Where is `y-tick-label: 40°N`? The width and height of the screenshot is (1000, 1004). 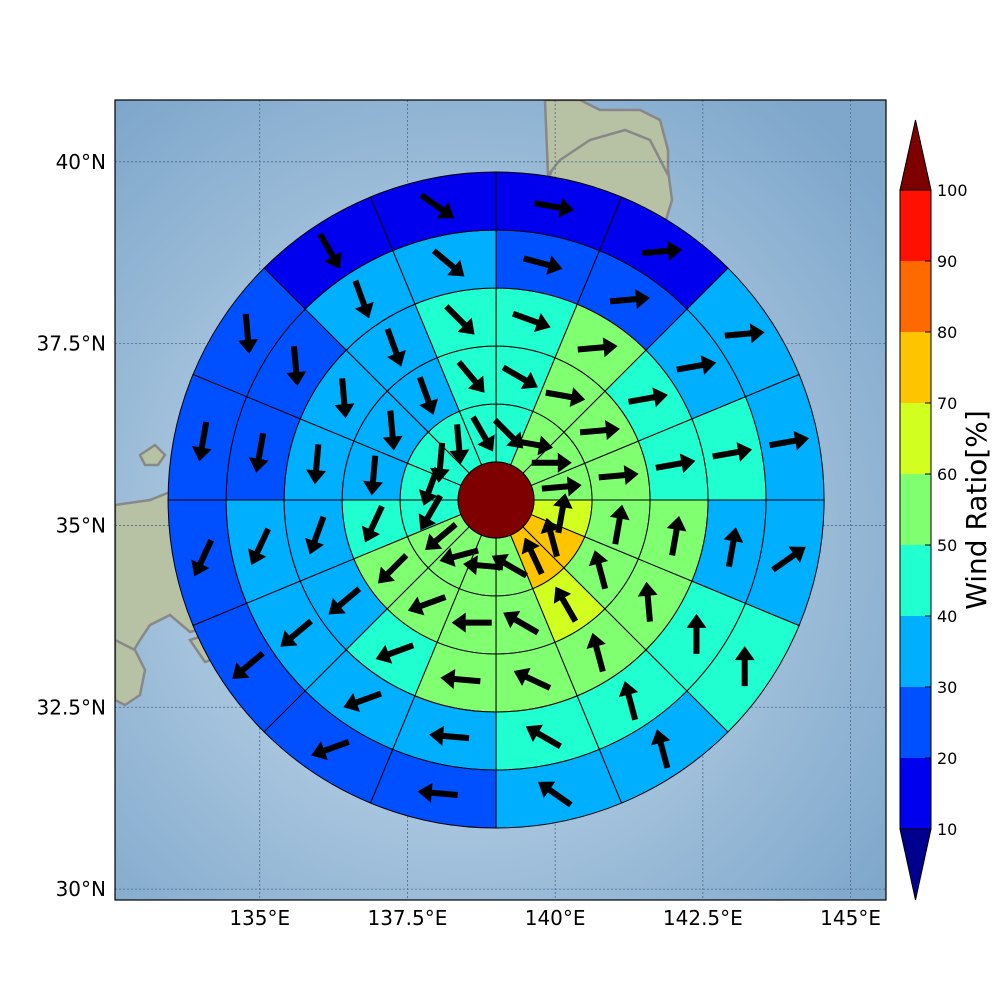 y-tick-label: 40°N is located at coordinates (81, 162).